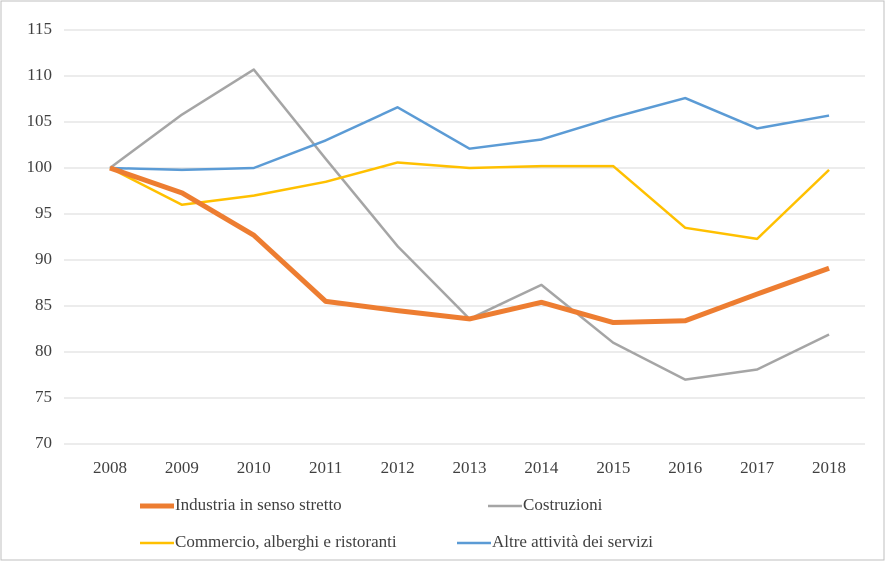 The height and width of the screenshot is (561, 885). Describe the element at coordinates (39, 28) in the screenshot. I see `y-tick-label: 115` at that location.